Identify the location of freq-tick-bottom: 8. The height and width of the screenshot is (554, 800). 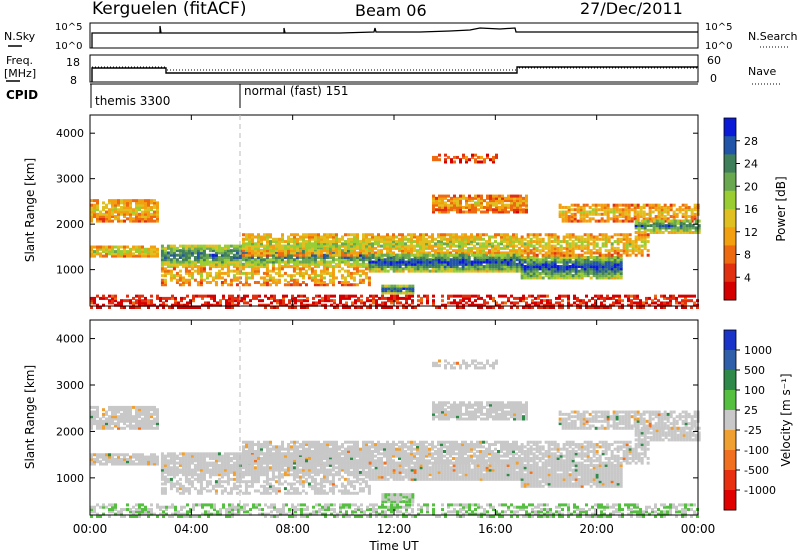
(73, 80).